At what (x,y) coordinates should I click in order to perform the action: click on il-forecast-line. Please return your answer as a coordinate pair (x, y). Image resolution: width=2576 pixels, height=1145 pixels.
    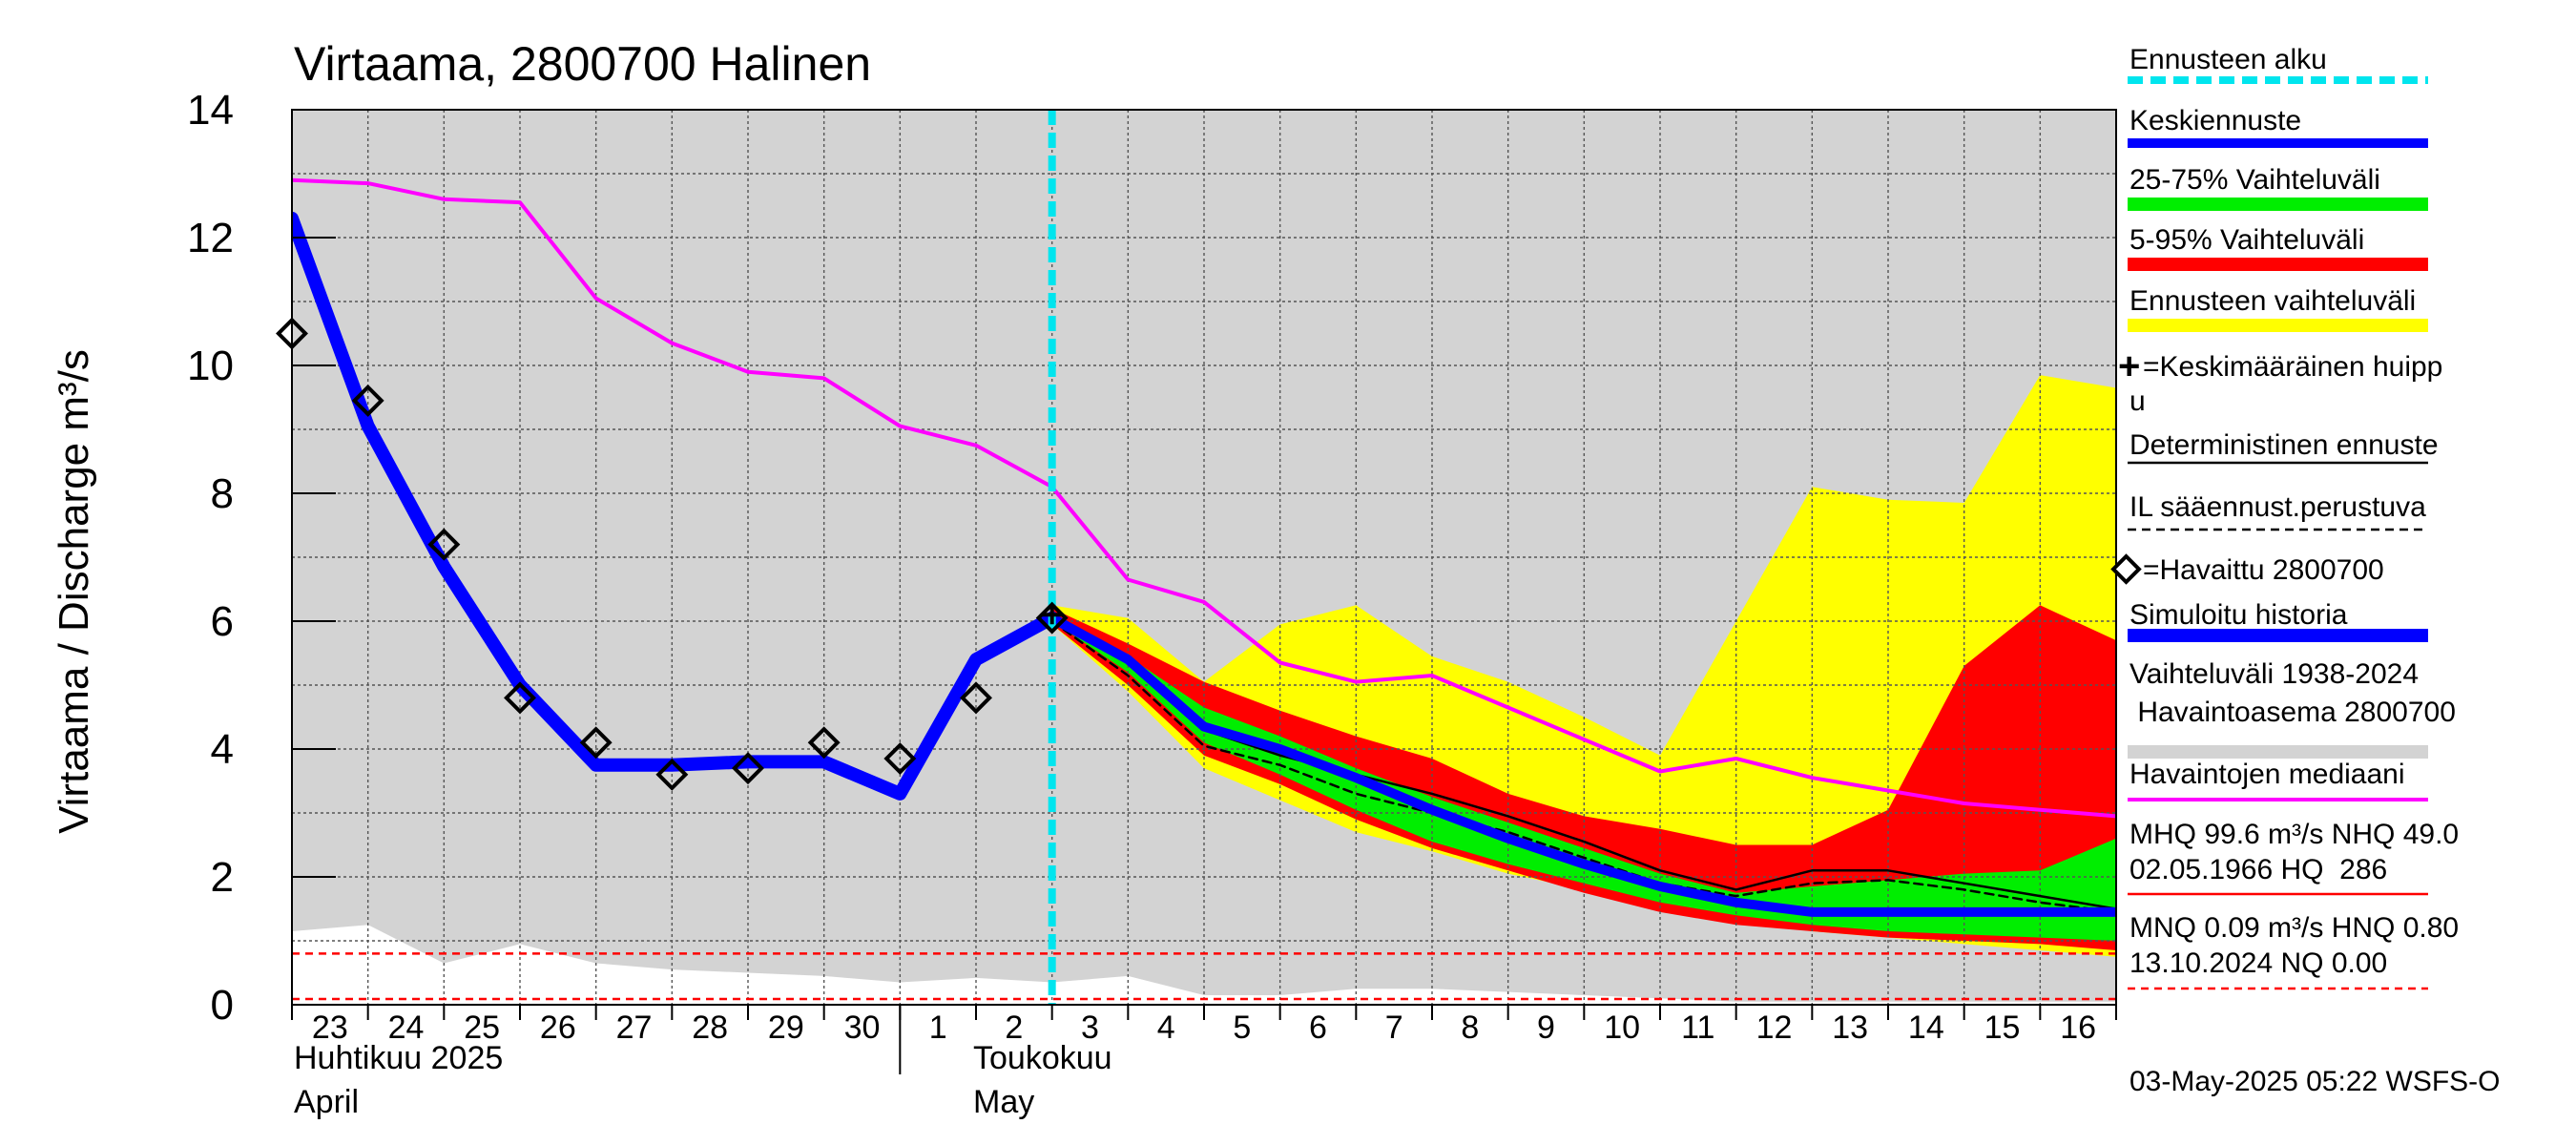
    Looking at the image, I should click on (1583, 767).